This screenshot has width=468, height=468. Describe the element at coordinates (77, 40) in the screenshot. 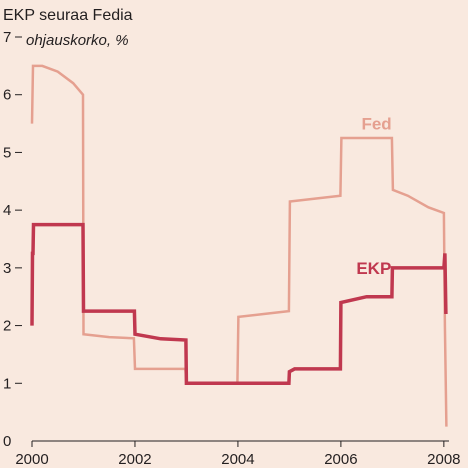

I see `y-axis-label: ohjauskorko, %` at that location.